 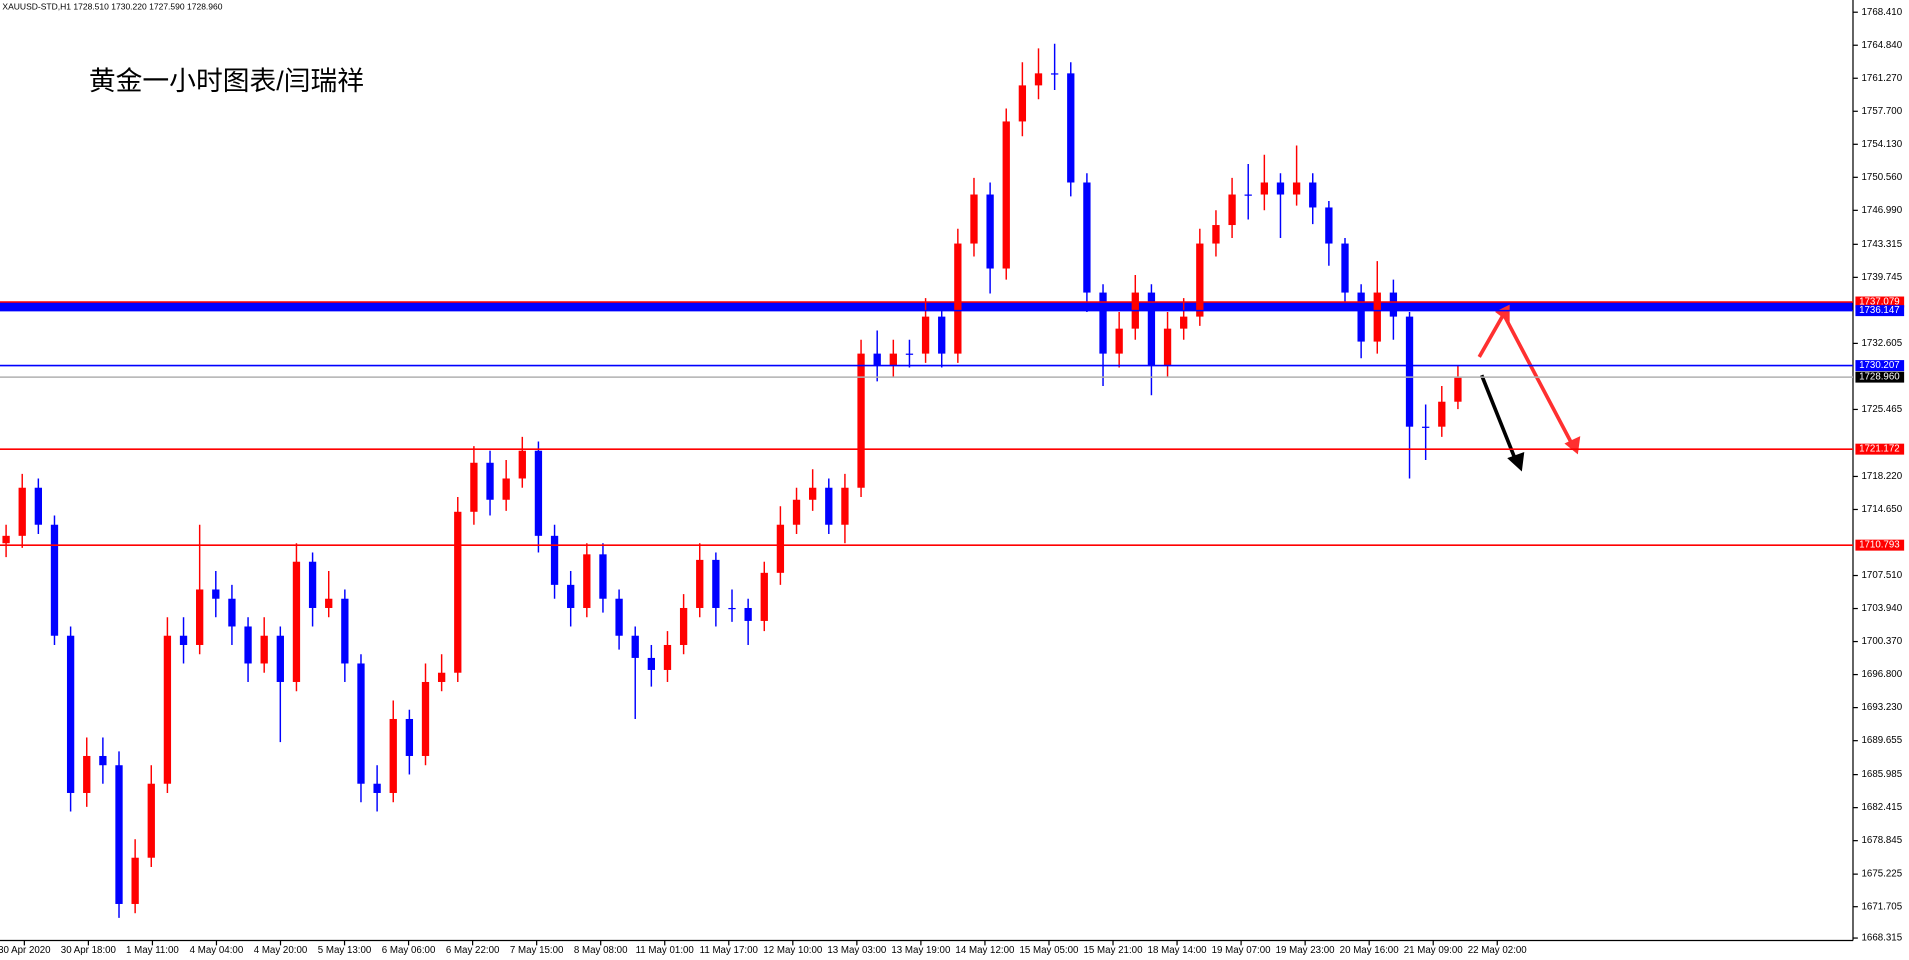 What do you see at coordinates (226, 81) in the screenshot?
I see `annotation: 黄金一小时图表/闫瑞祥` at bounding box center [226, 81].